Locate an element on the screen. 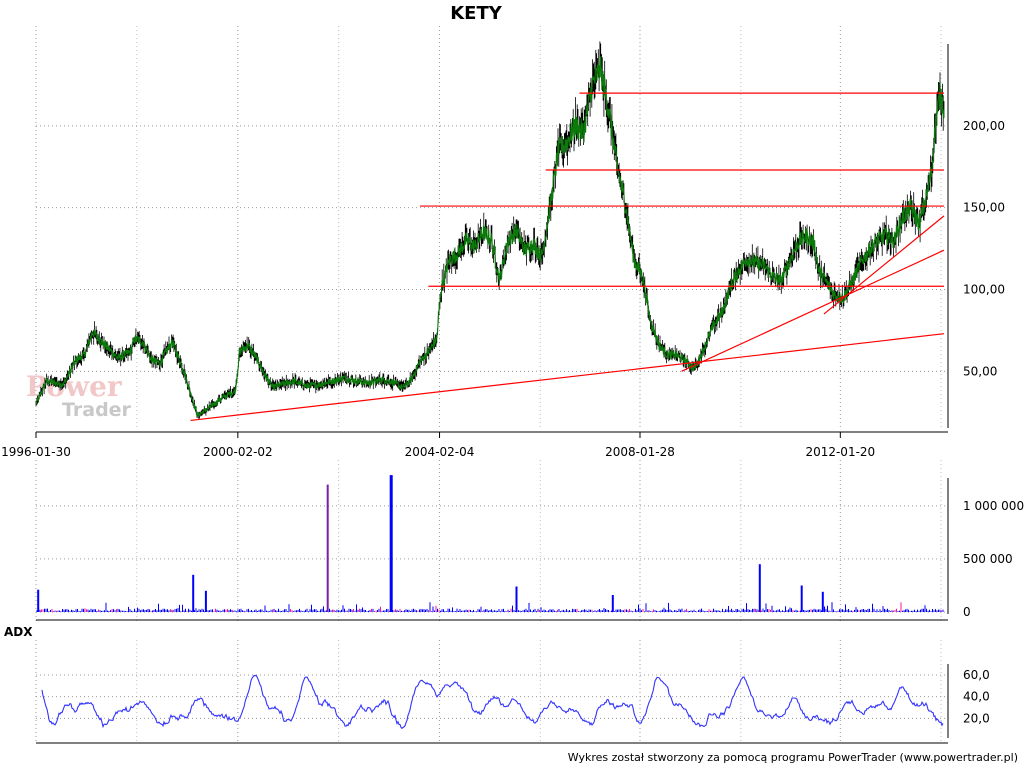  price-y-tick-label: 200,00 is located at coordinates (984, 126).